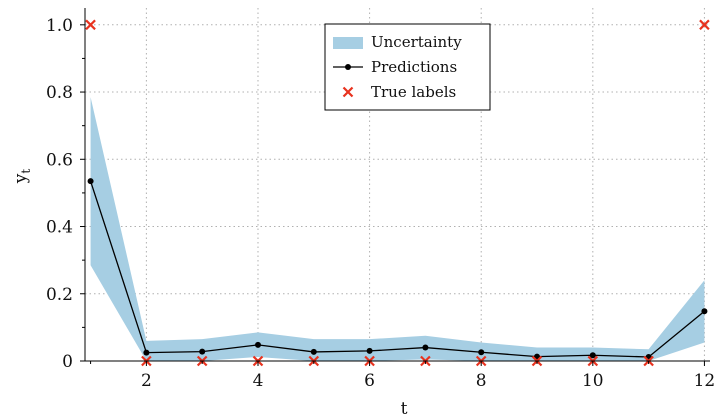 The image size is (715, 417). Describe the element at coordinates (258, 381) in the screenshot. I see `x-tick-label-1: 4` at that location.